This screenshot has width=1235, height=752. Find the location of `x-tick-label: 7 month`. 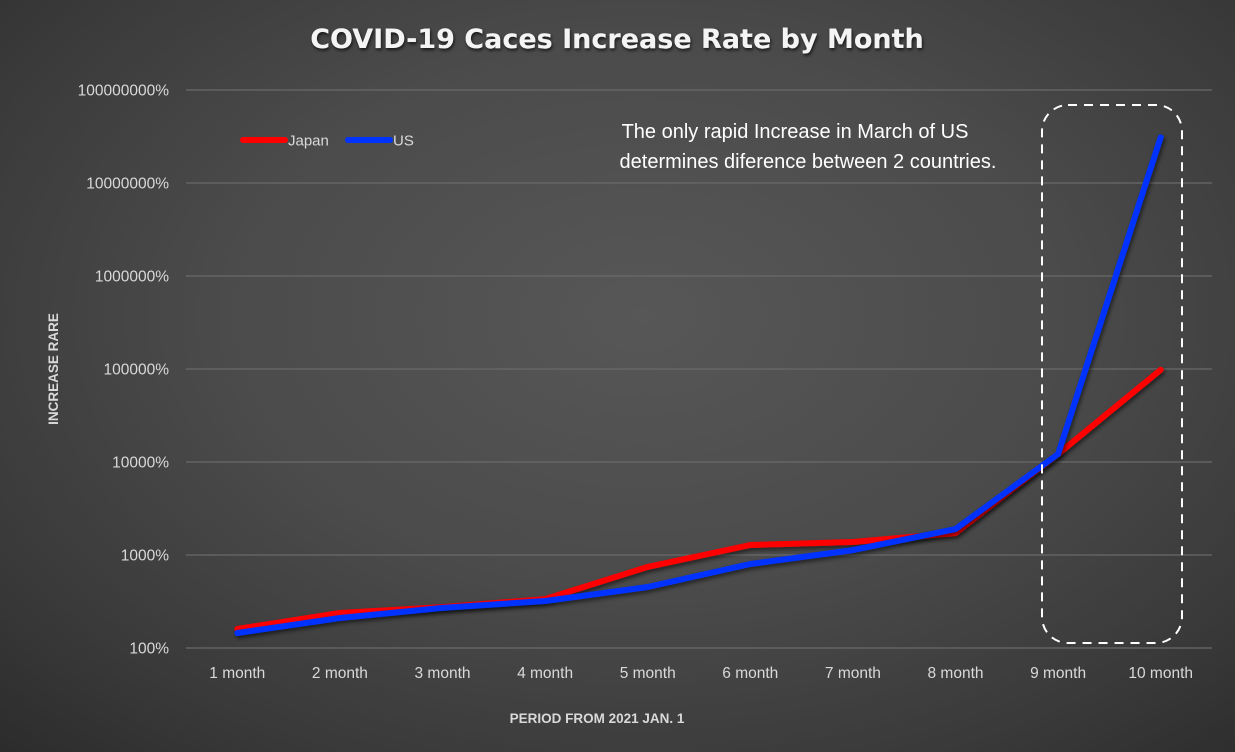

x-tick-label: 7 month is located at coordinates (853, 673).